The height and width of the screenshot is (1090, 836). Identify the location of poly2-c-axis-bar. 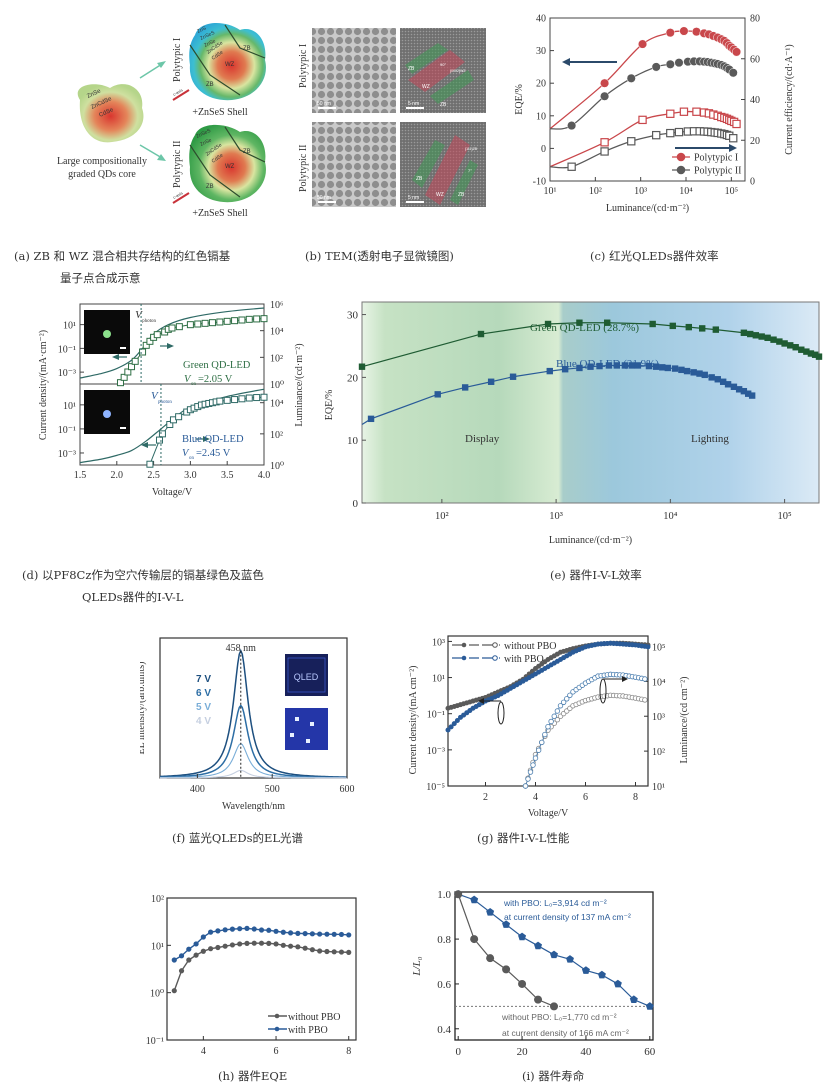
(181, 198).